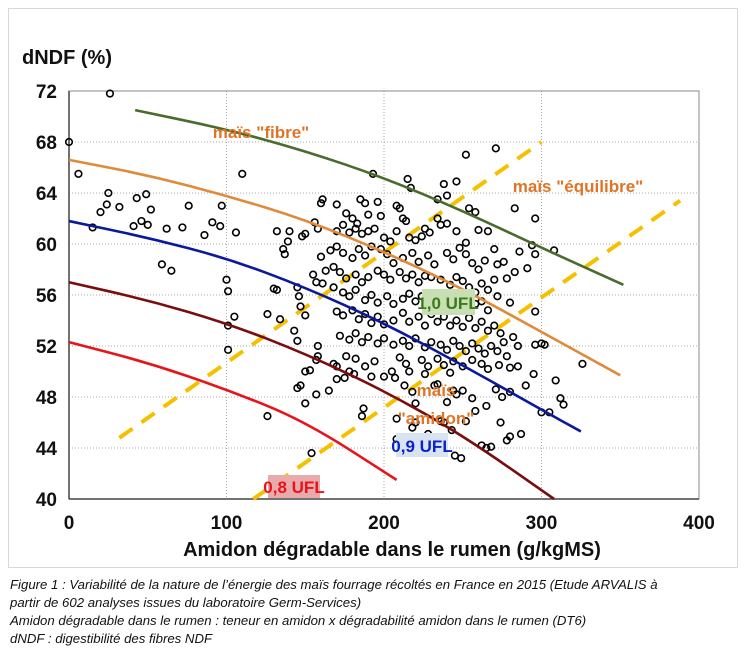 The image size is (747, 661). Describe the element at coordinates (46, 347) in the screenshot. I see `y-tick-label: 52` at that location.